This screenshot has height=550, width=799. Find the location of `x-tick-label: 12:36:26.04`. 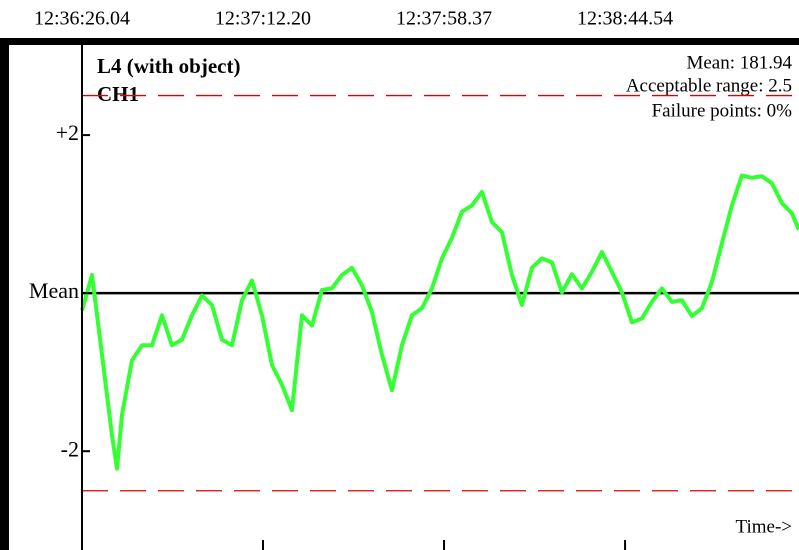

x-tick-label: 12:36:26.04 is located at coordinates (82, 19).